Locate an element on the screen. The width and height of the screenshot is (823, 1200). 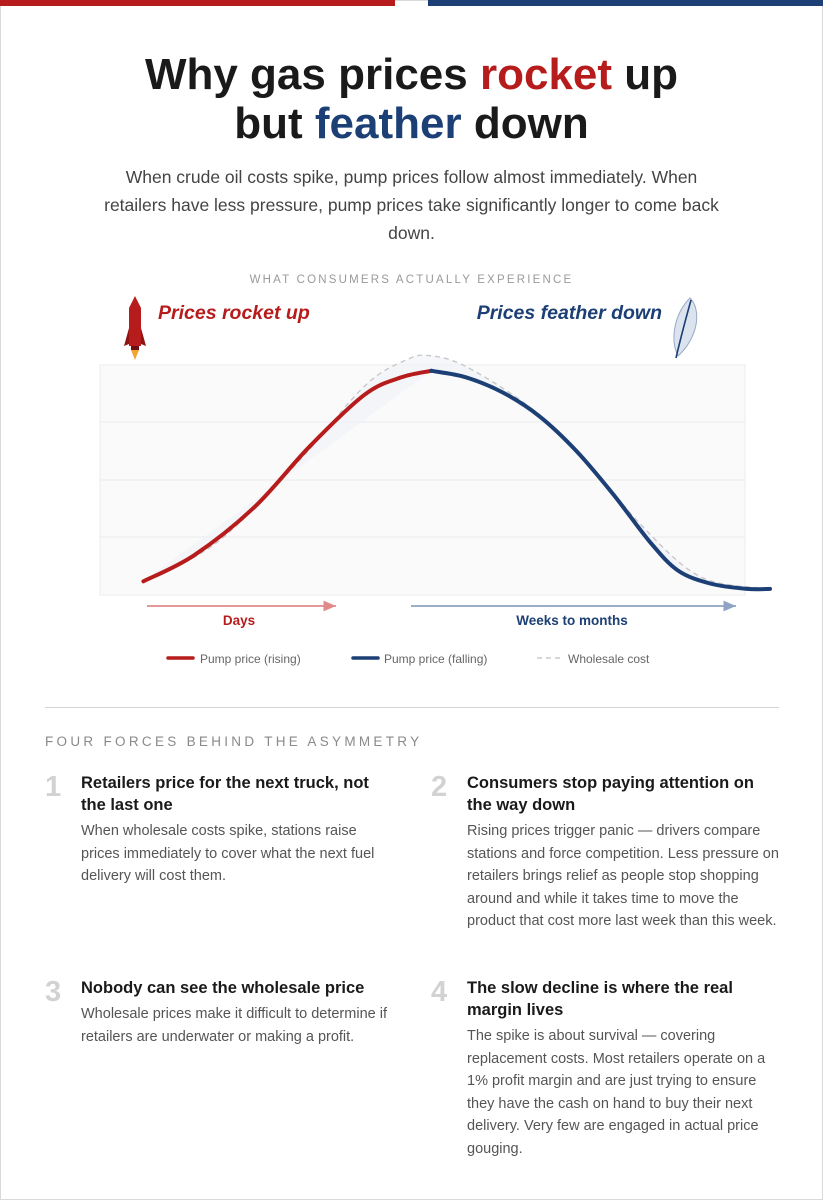
top-bar-blue is located at coordinates (625, 3).